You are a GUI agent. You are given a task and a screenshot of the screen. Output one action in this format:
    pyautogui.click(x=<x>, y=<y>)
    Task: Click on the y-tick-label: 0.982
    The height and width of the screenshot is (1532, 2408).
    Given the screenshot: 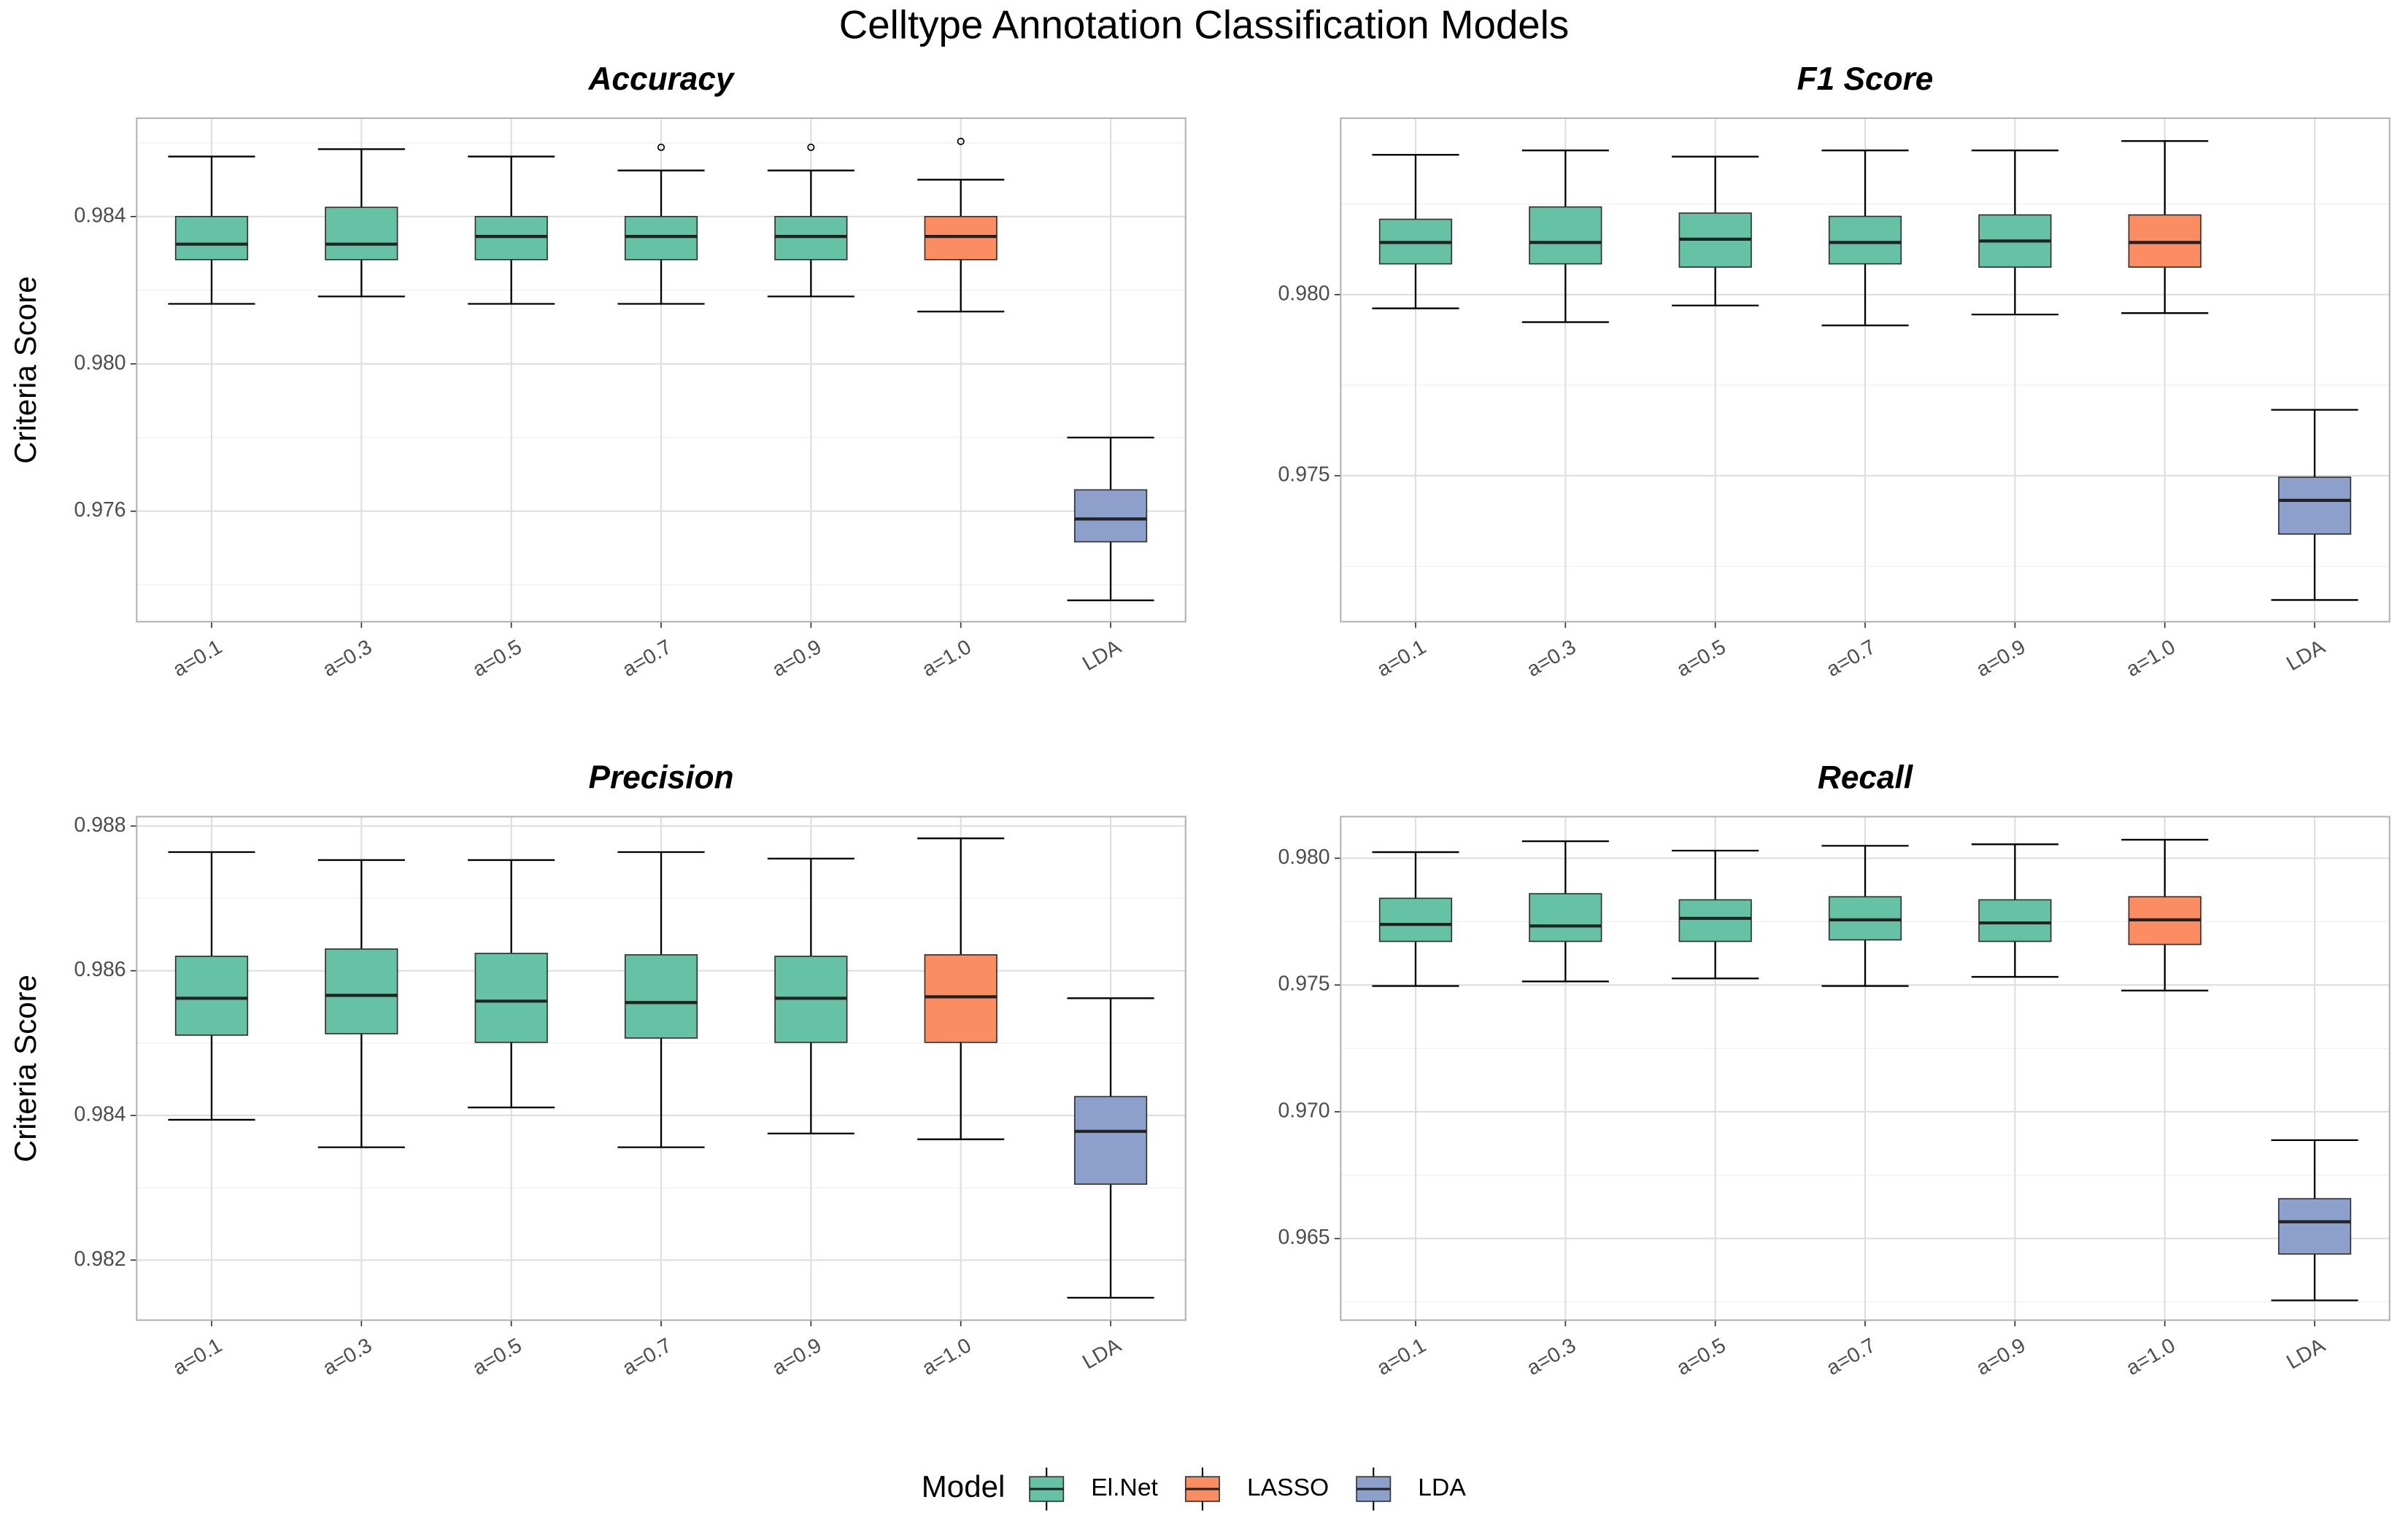 What is the action you would take?
    pyautogui.click(x=100, y=1259)
    